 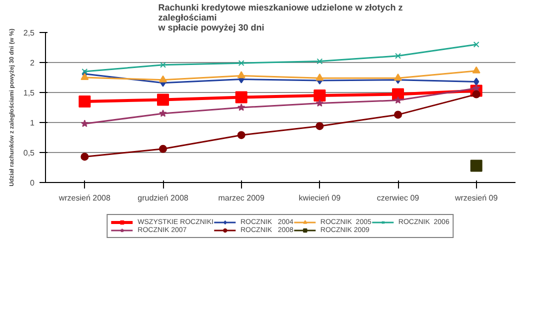 I want to click on x-tick-label: grudzień 2008, so click(x=163, y=198).